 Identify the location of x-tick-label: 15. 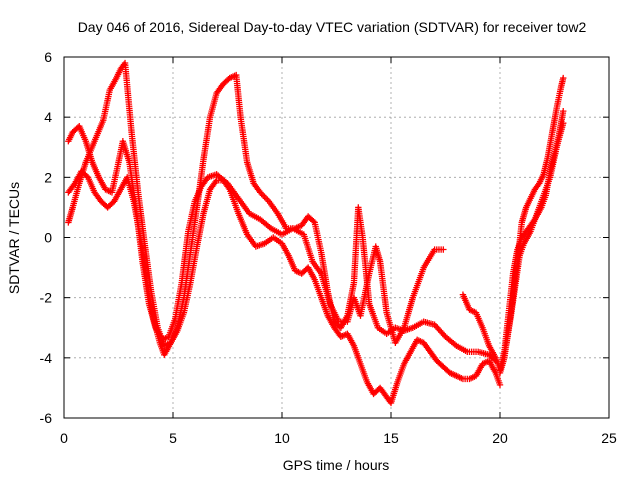
(391, 438).